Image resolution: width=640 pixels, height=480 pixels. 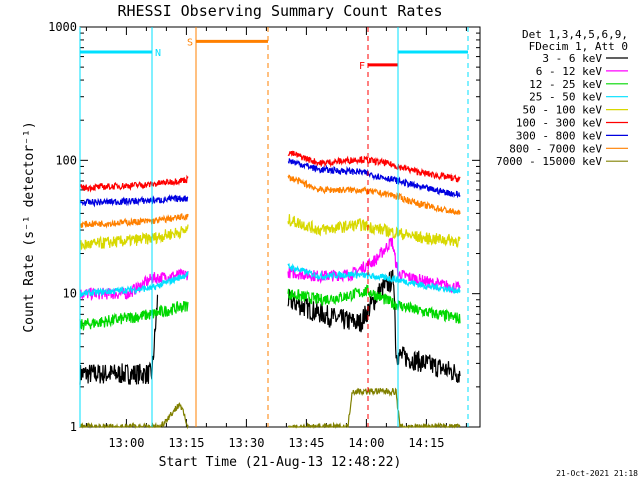 I want to click on legend-entry-label: 6 - 12 keV, so click(x=569, y=71).